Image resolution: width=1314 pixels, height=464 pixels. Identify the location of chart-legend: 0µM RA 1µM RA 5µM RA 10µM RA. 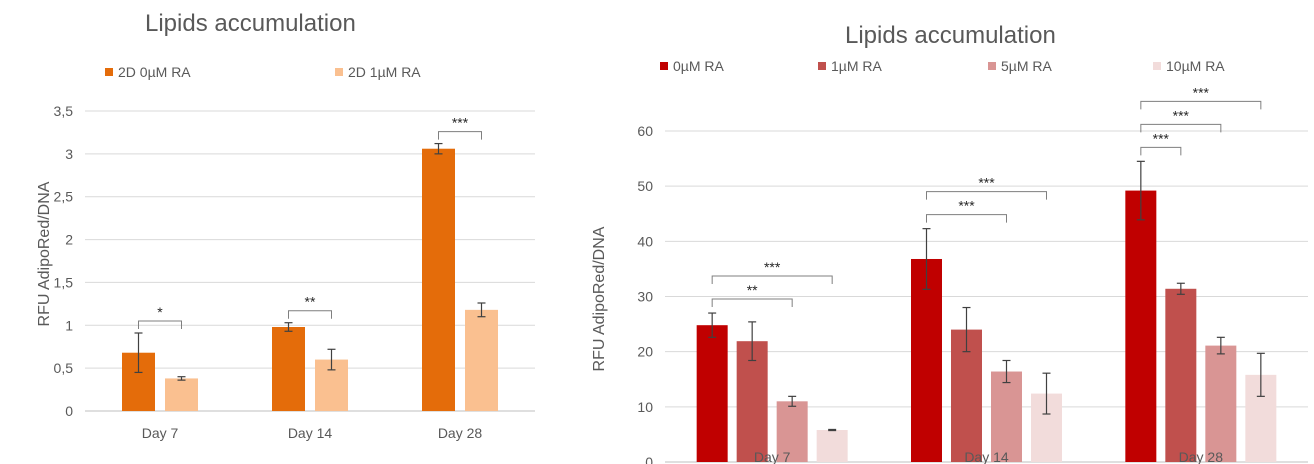
(942, 66).